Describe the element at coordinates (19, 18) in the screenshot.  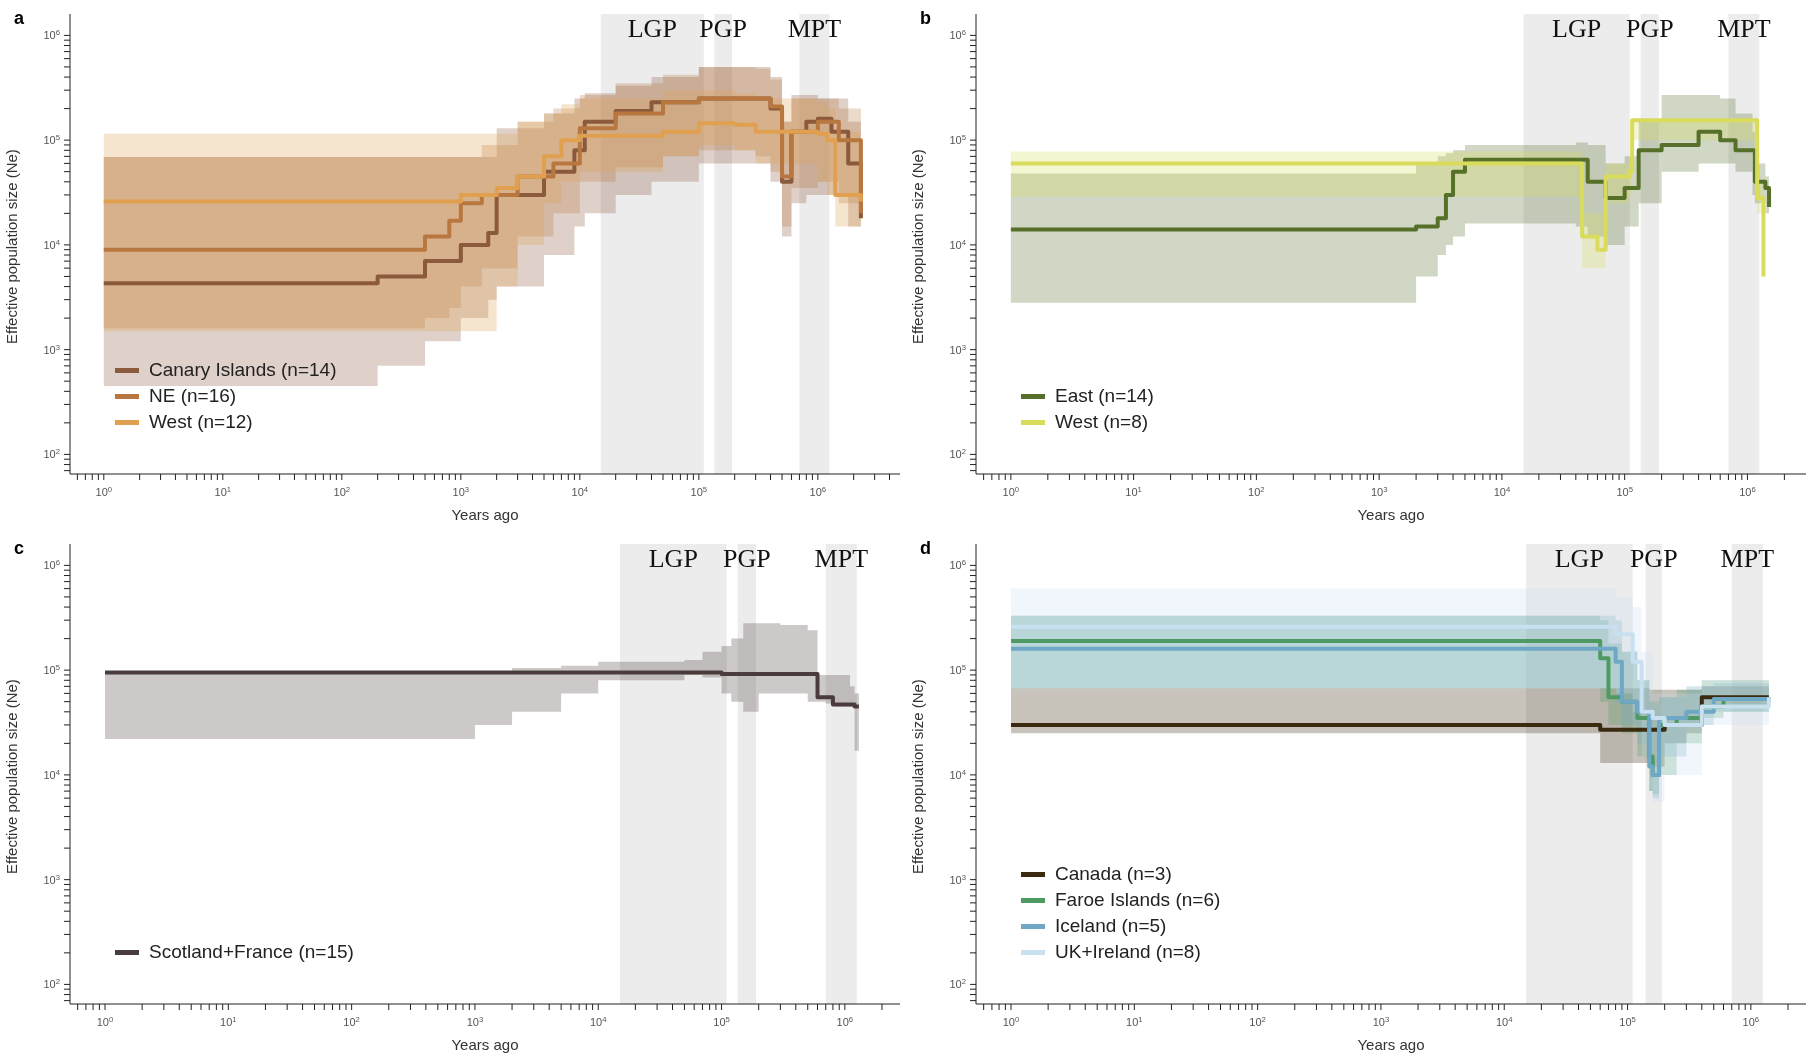
I see `chart-title: a` at that location.